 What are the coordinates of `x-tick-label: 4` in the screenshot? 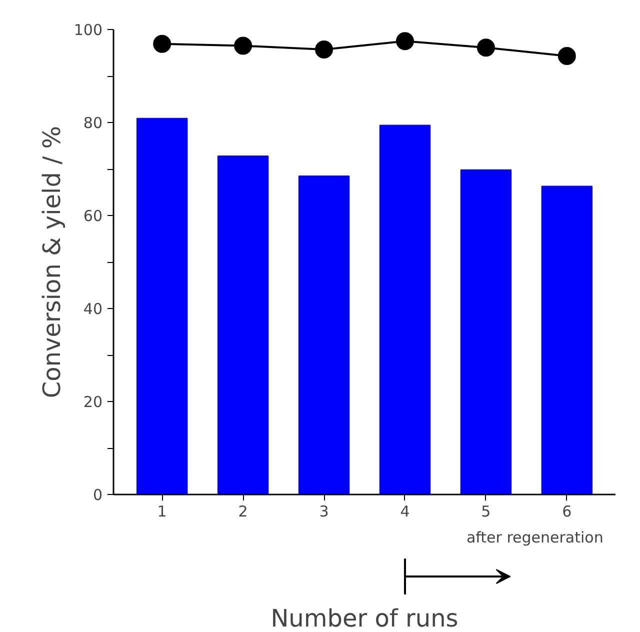 It's located at (405, 511).